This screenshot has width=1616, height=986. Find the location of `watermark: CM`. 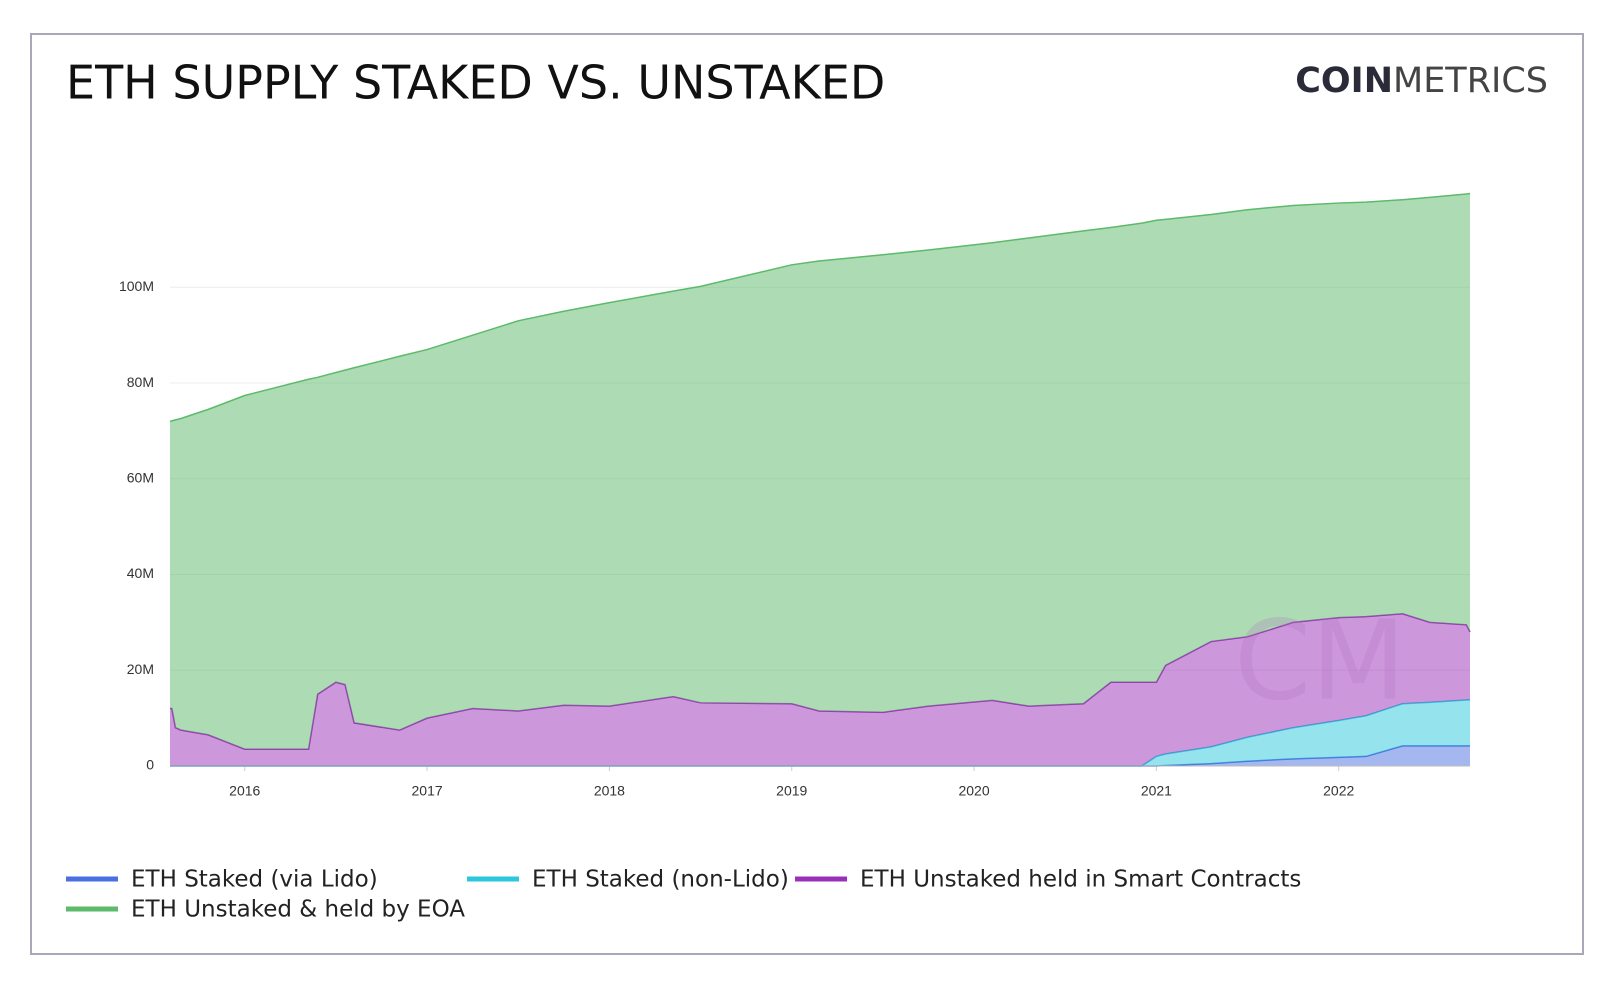

watermark: CM is located at coordinates (1320, 660).